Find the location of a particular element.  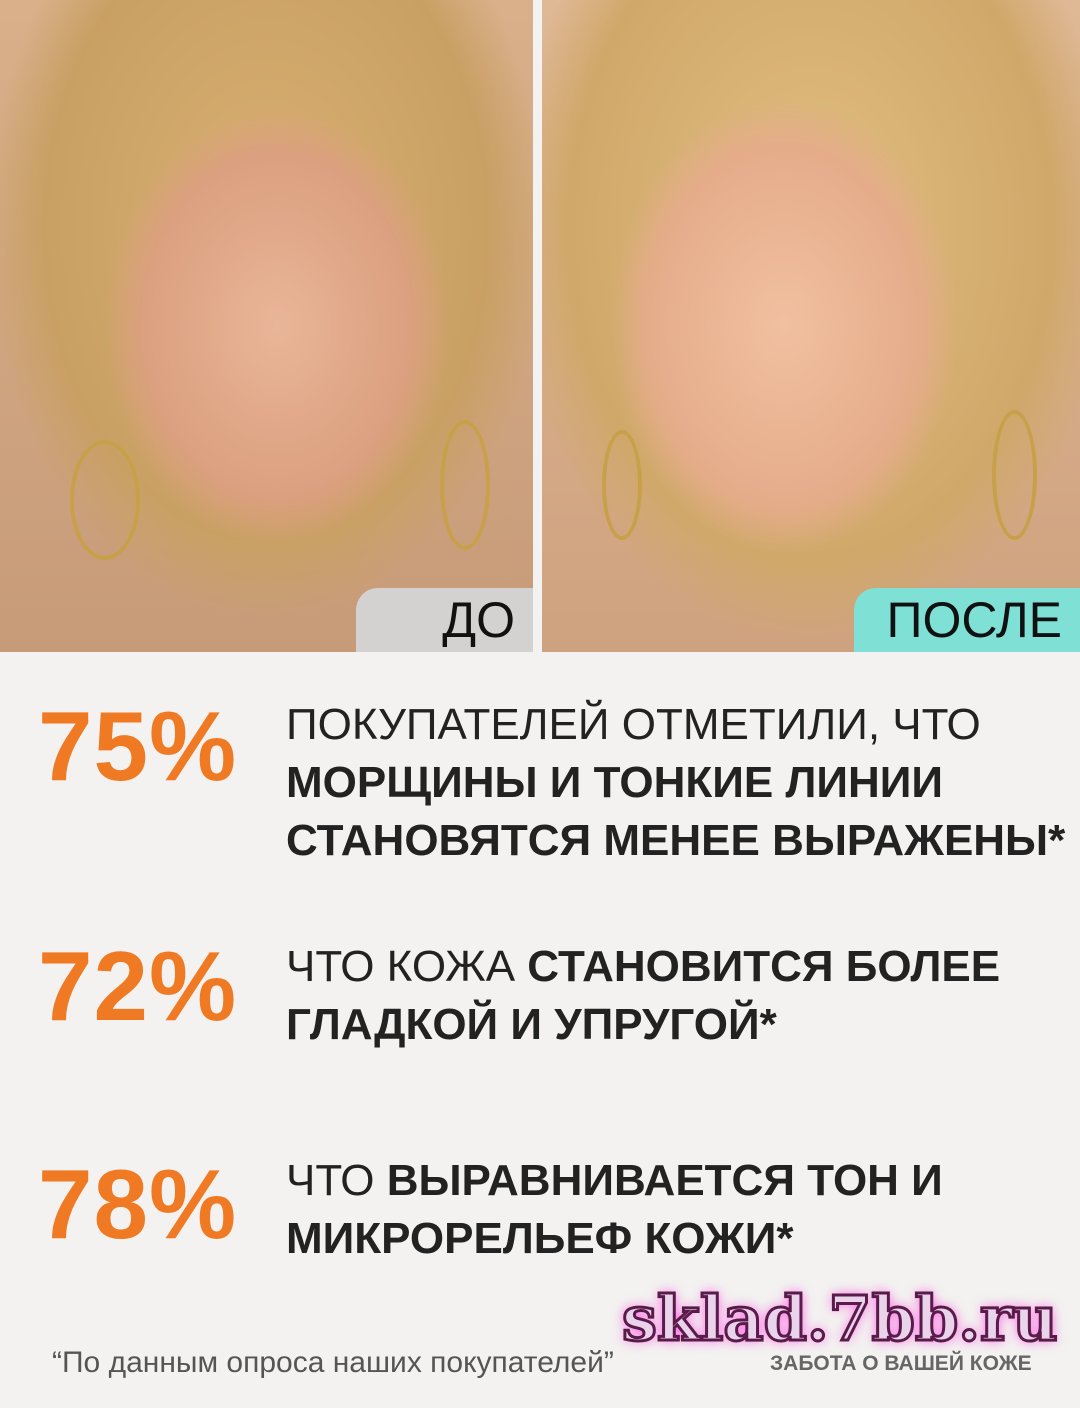

stat-bold: становится более гладкой и упругой* is located at coordinates (643, 995).